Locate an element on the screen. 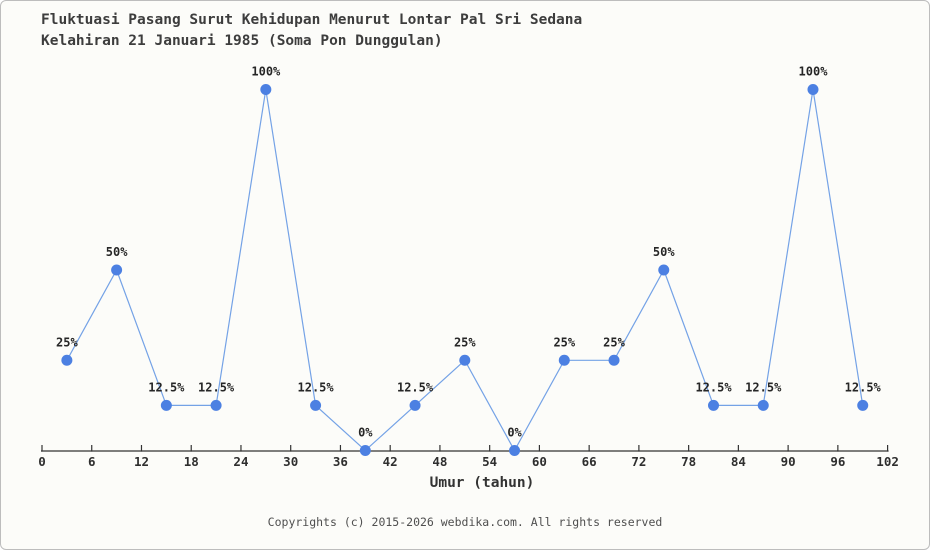 The image size is (930, 550). x-tick-label: 54 is located at coordinates (489, 461).